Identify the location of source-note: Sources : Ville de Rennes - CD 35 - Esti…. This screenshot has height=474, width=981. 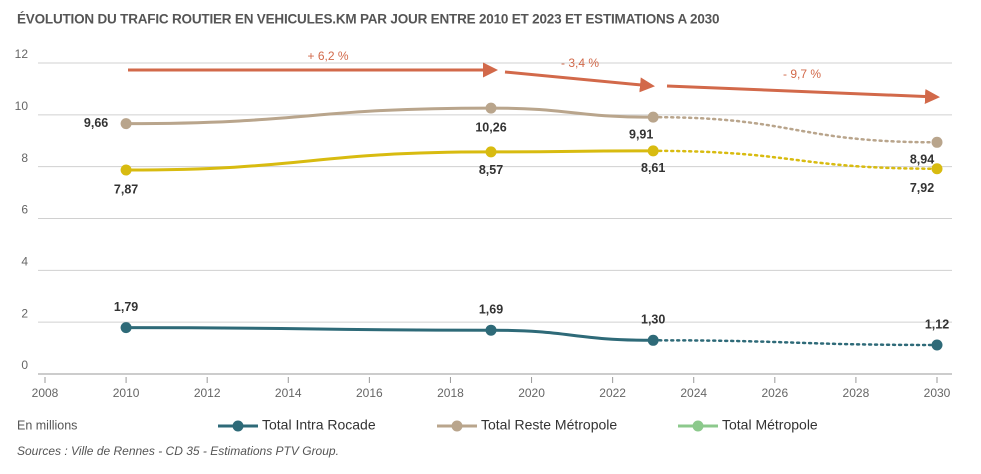
(178, 451).